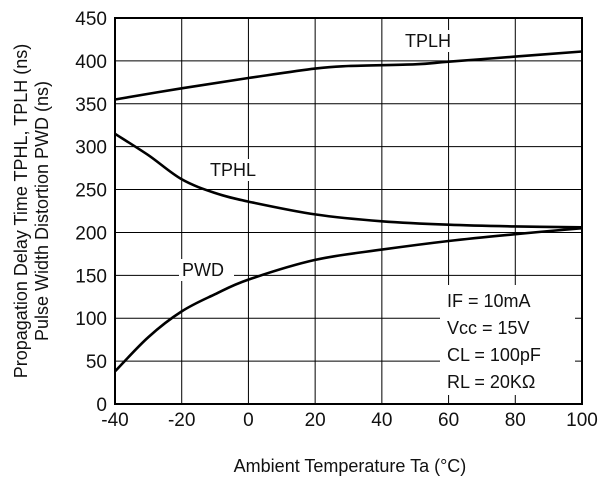 The height and width of the screenshot is (479, 613). Describe the element at coordinates (448, 420) in the screenshot. I see `x-tick-label: 60` at that location.